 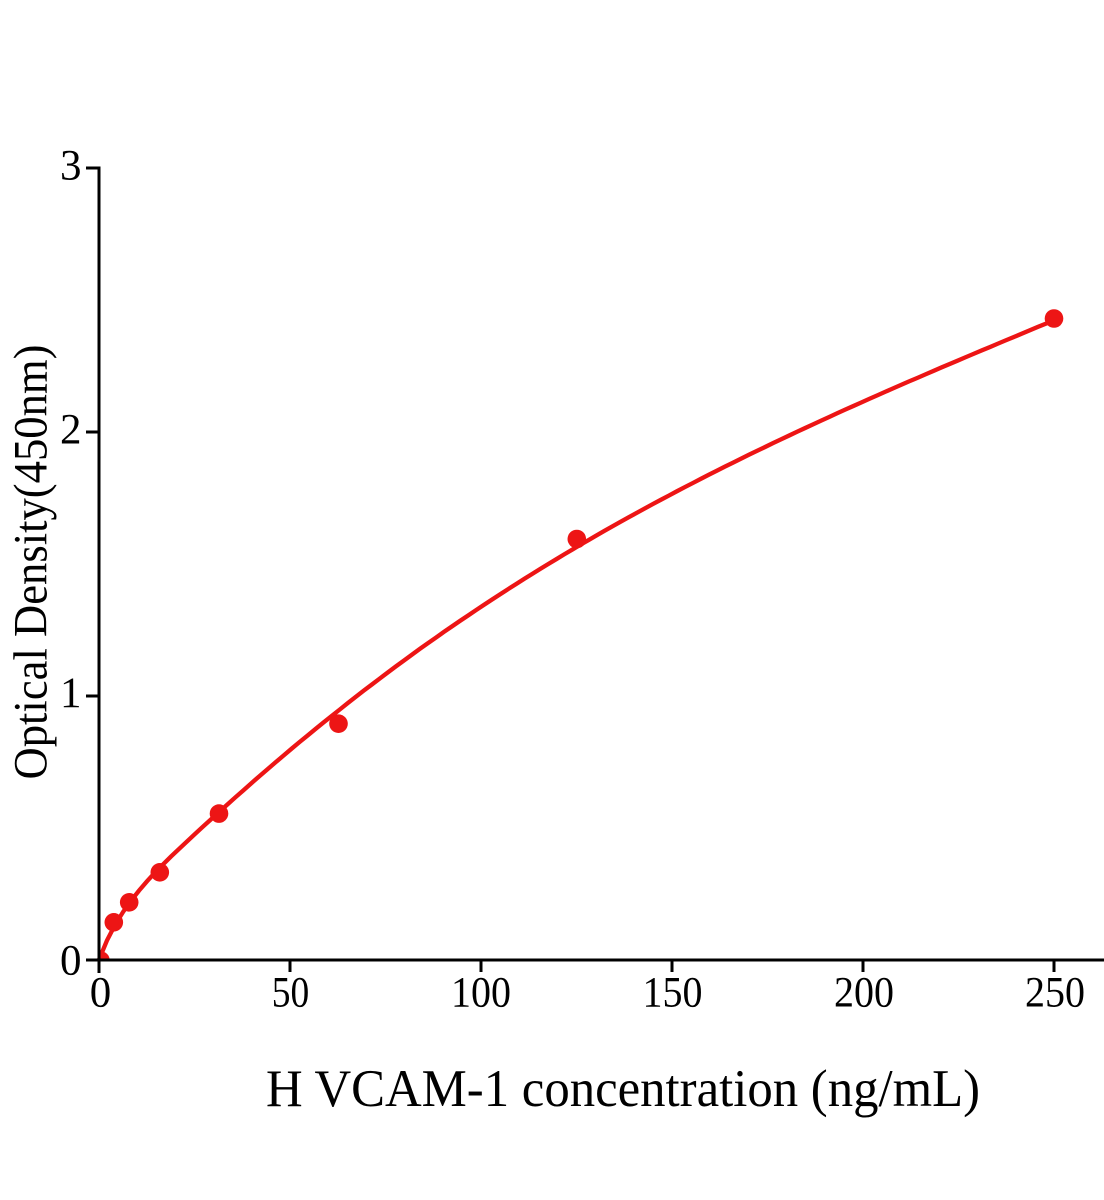 What do you see at coordinates (623, 1089) in the screenshot?
I see `svg-text: H VCAM-1 concentration (ng/mL)` at bounding box center [623, 1089].